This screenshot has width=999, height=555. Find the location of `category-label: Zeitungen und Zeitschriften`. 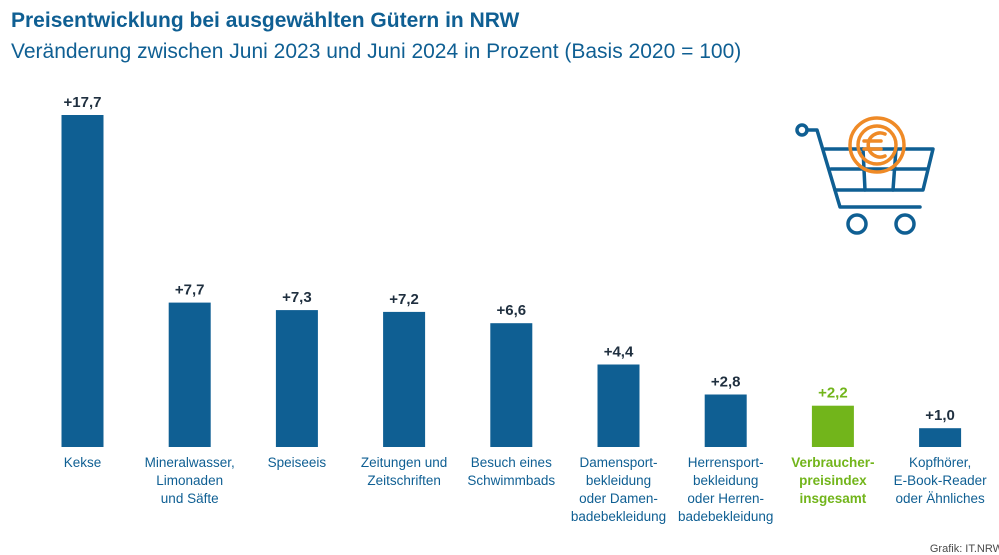

category-label: Zeitungen und Zeitschriften is located at coordinates (404, 471).